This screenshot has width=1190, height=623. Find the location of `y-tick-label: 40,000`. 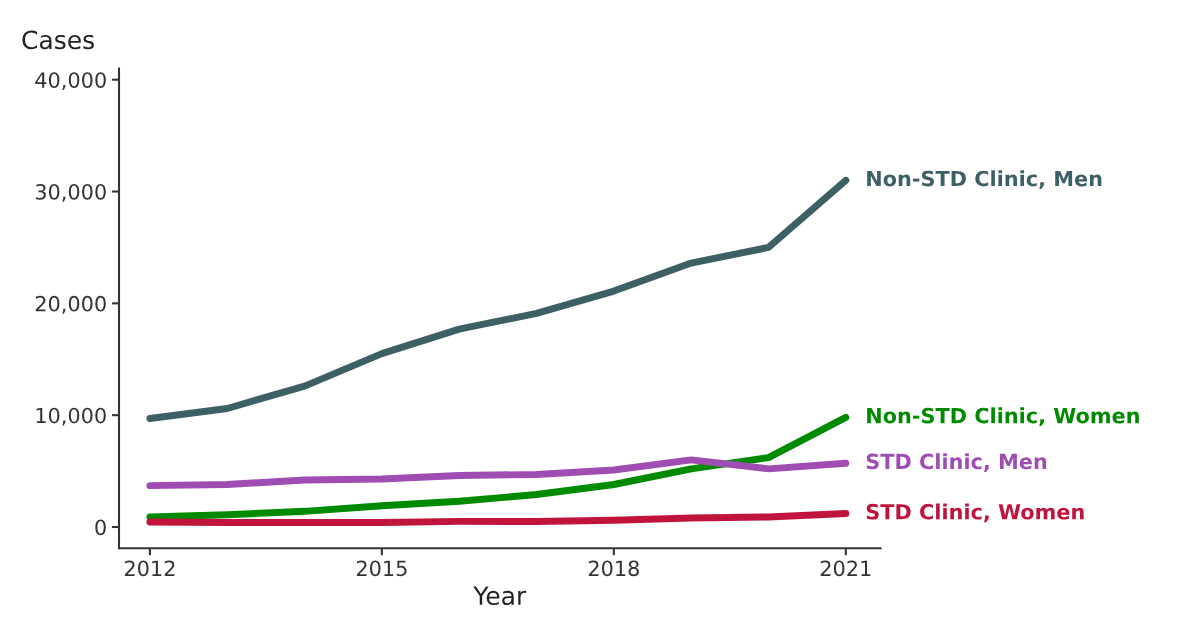

y-tick-label: 40,000 is located at coordinates (70, 81).